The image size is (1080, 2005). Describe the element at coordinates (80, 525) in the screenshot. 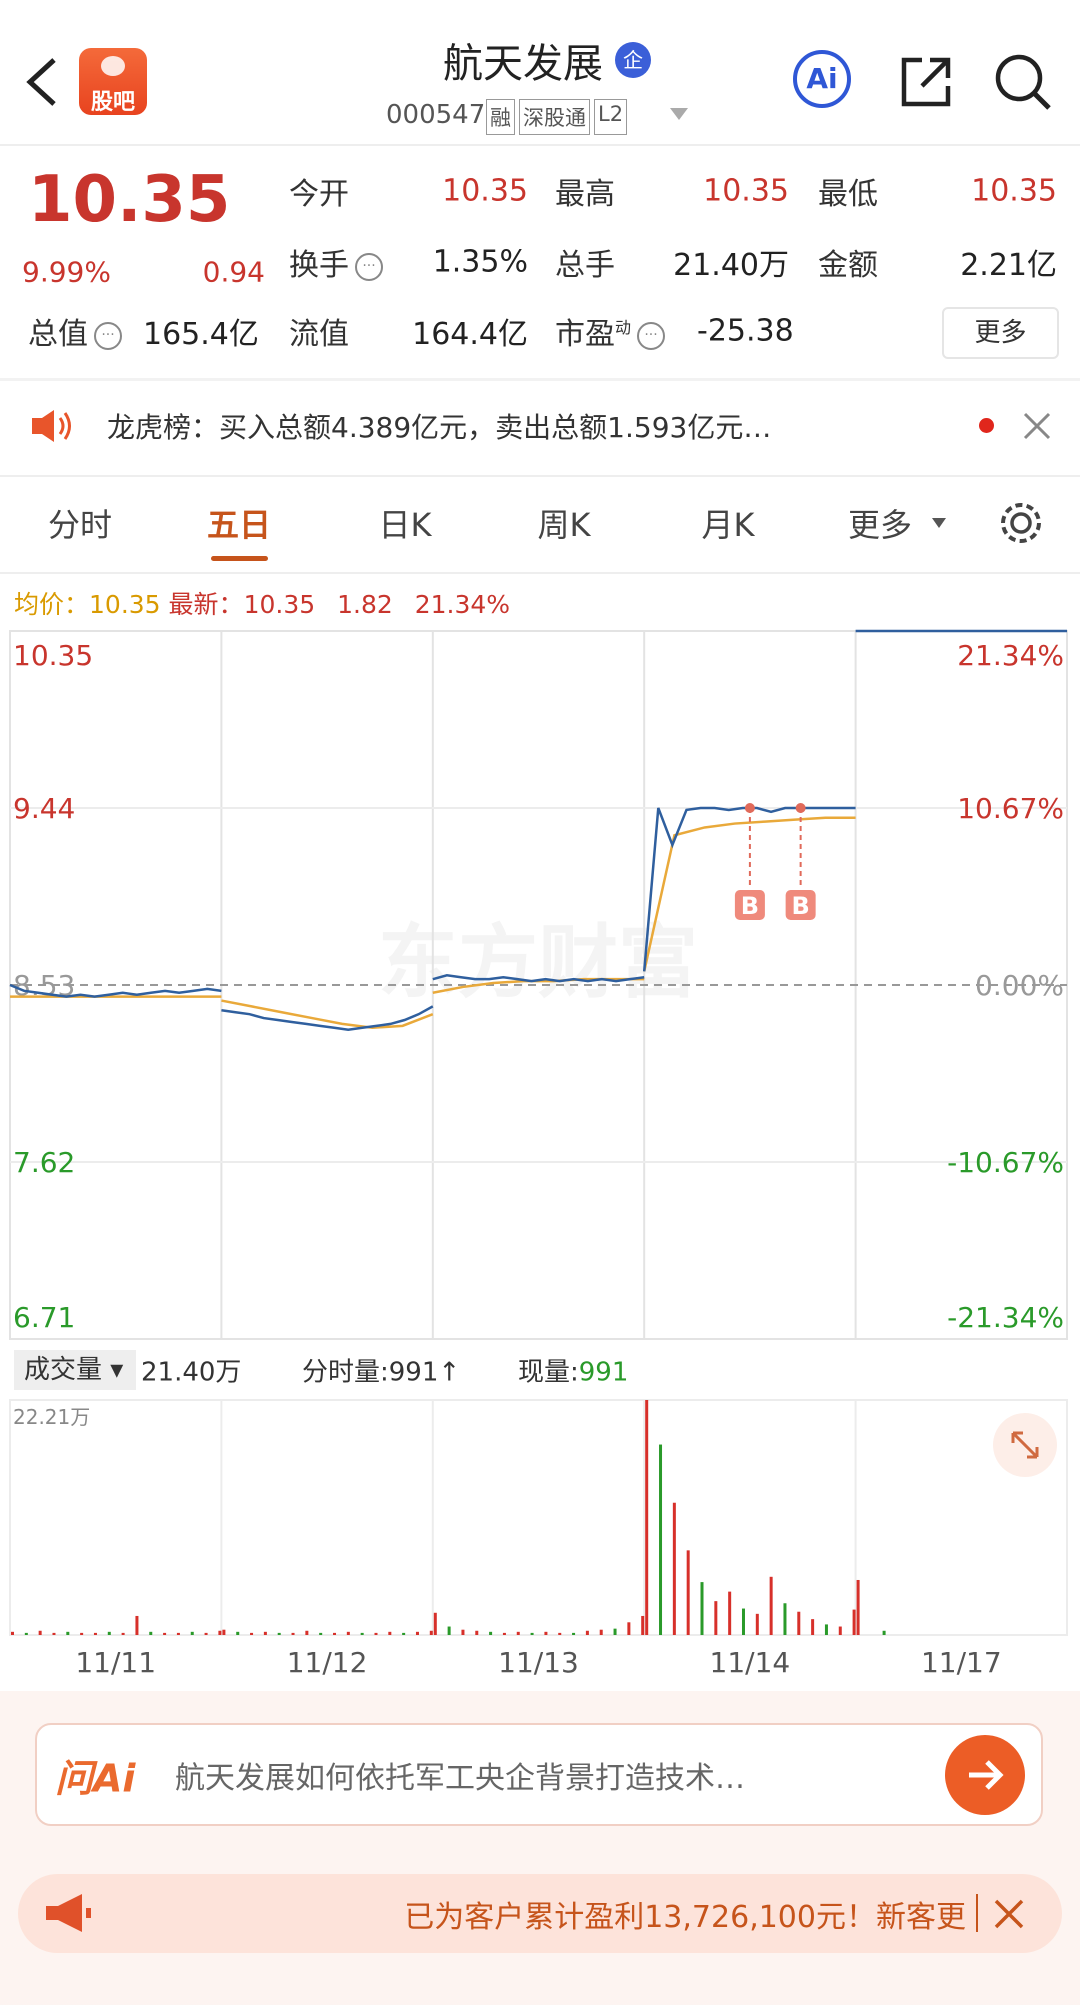

I see `tab: 分时` at that location.